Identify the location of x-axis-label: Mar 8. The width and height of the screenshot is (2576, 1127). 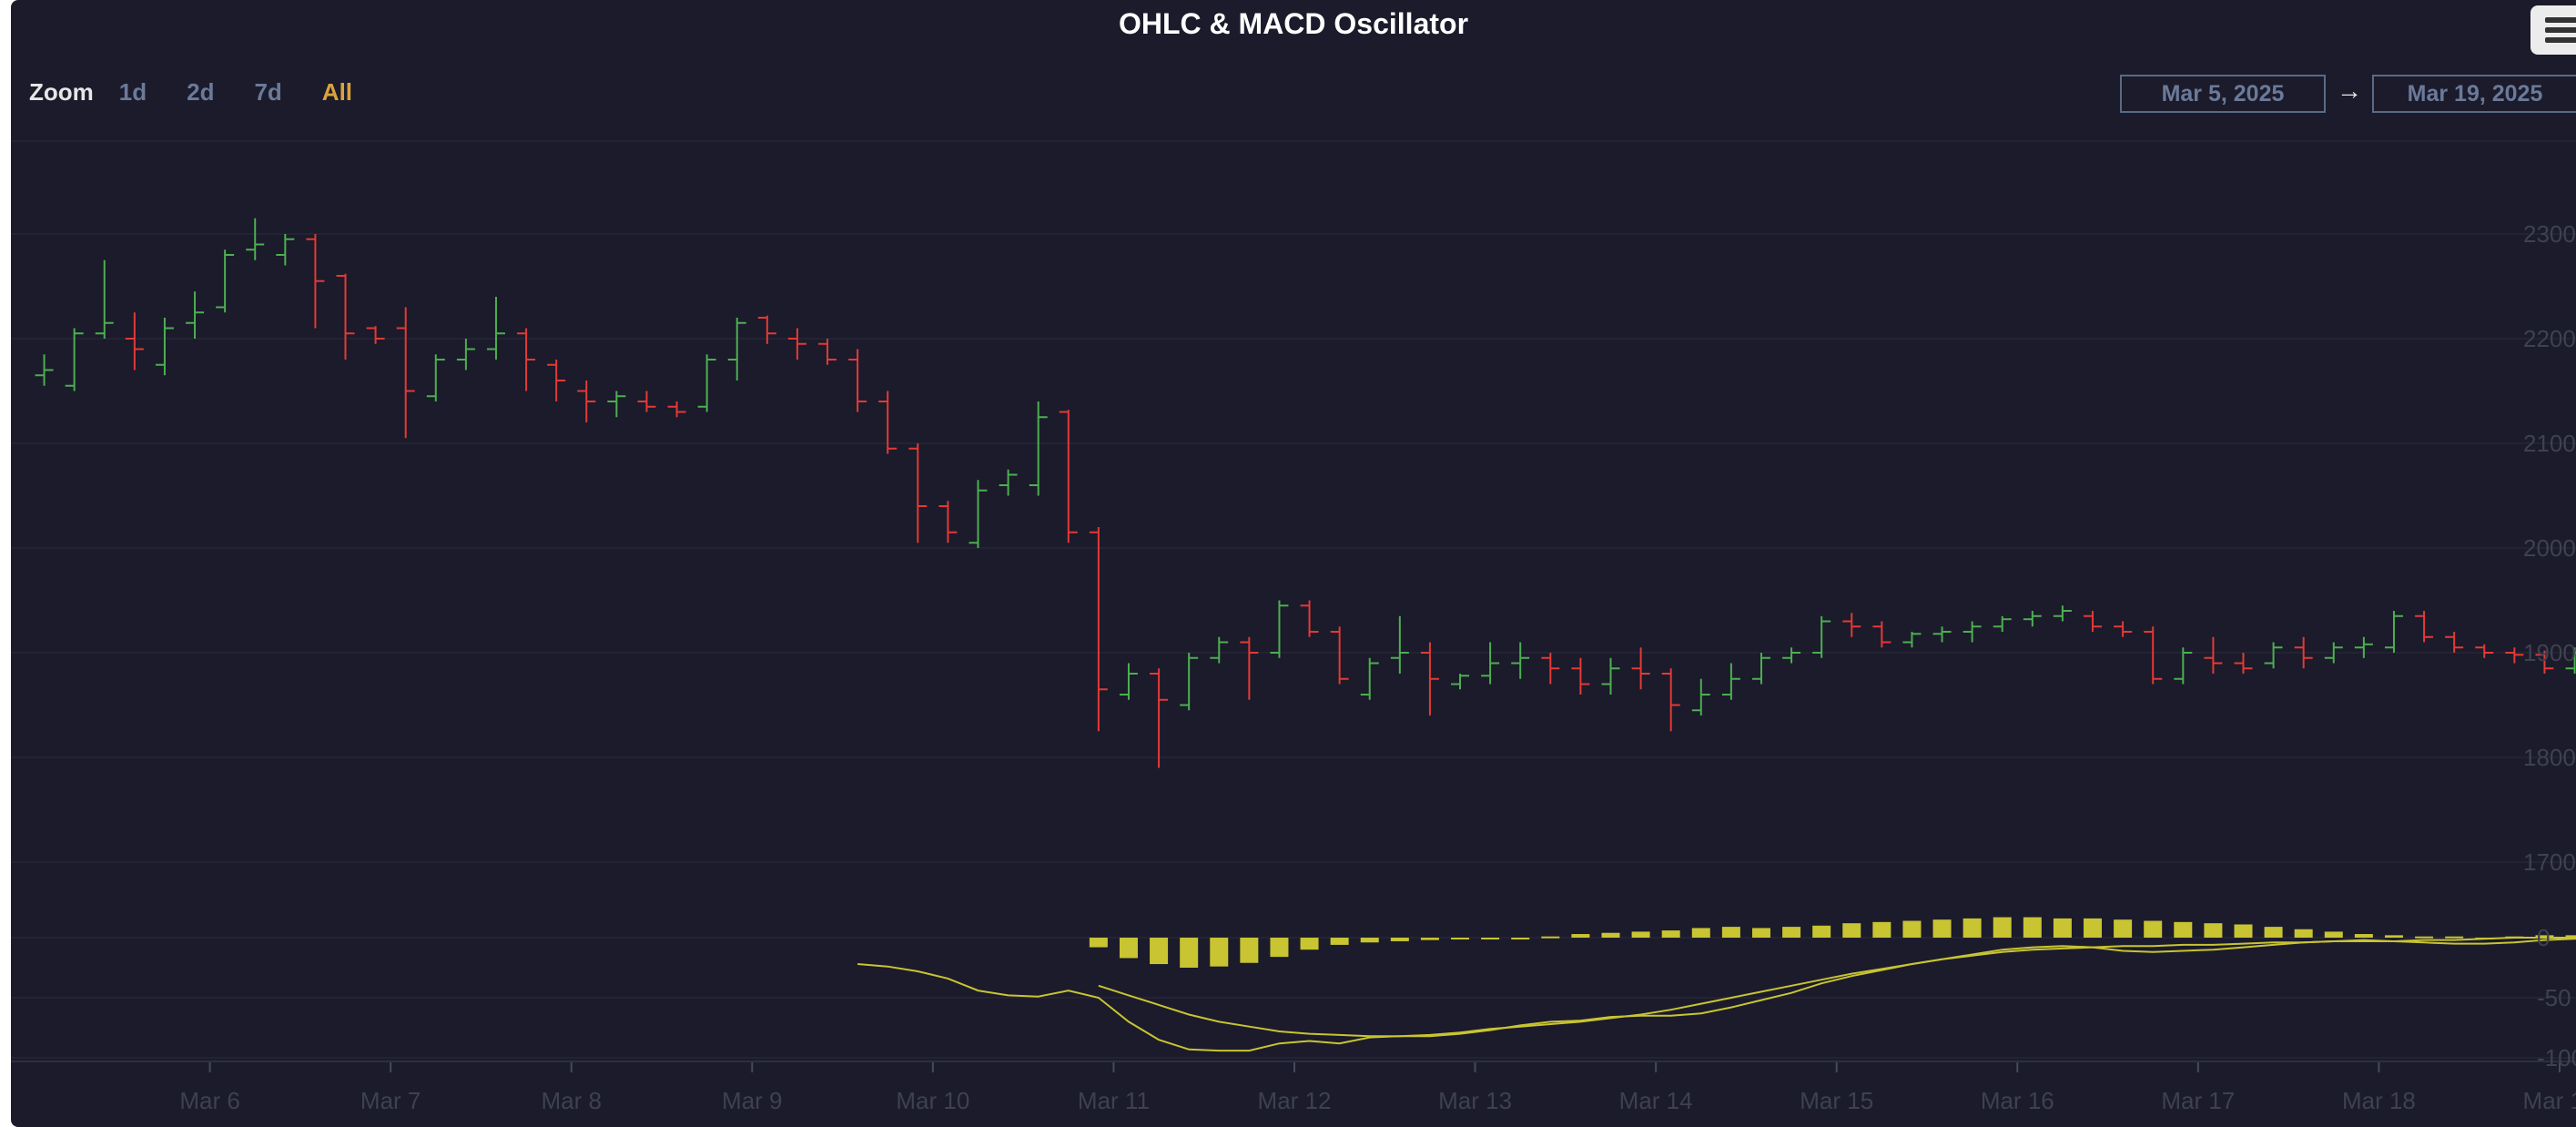
(571, 1100).